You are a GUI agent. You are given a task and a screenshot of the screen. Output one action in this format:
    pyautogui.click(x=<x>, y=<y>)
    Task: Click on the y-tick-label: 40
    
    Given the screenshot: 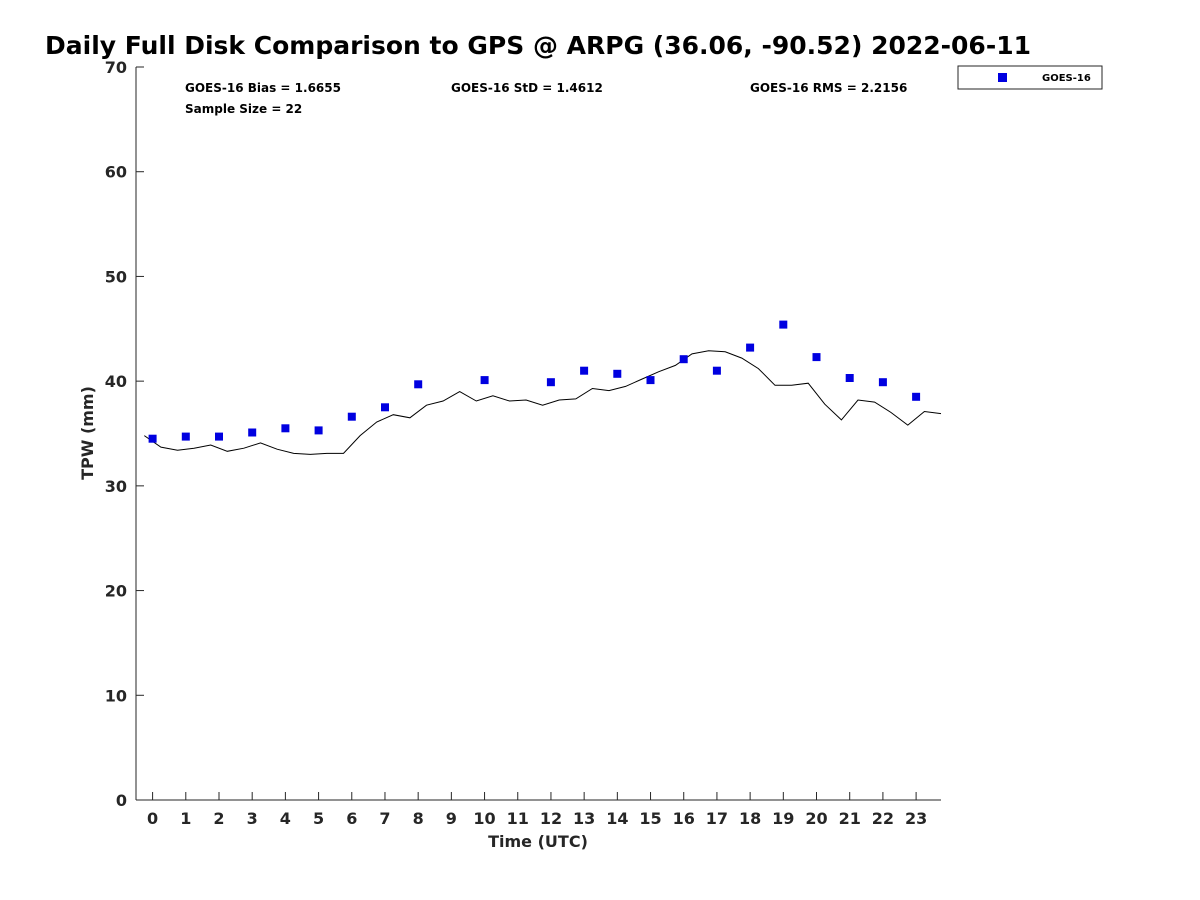 What is the action you would take?
    pyautogui.click(x=116, y=381)
    